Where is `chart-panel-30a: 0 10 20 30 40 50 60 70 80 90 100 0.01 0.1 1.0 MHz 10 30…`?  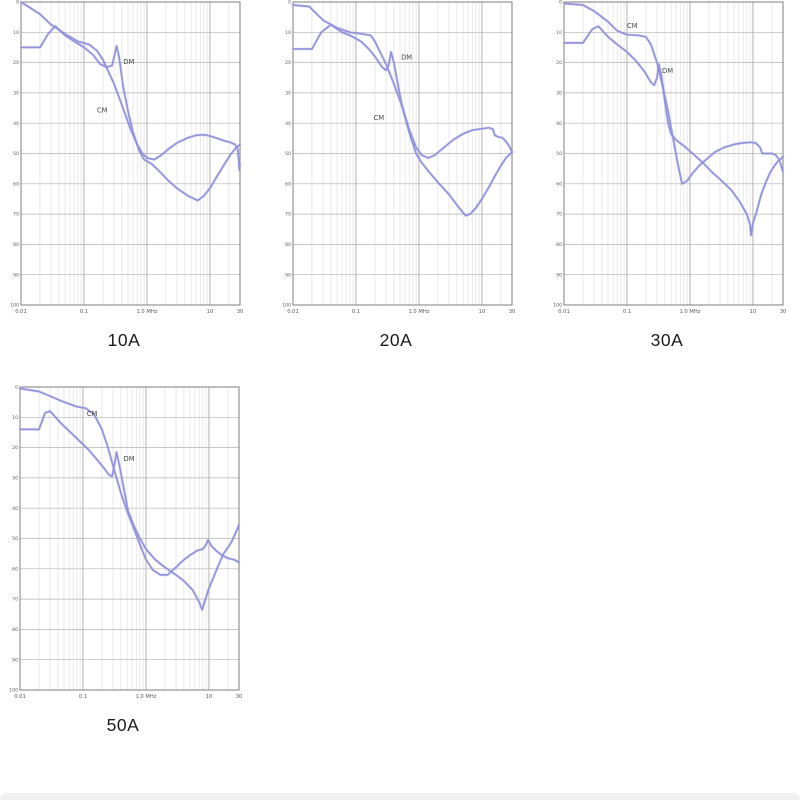
chart-panel-30a: 0 10 20 30 40 50 60 70 80 90 100 0.01 0.1 1.0 MHz 10 30… is located at coordinates (673, 175).